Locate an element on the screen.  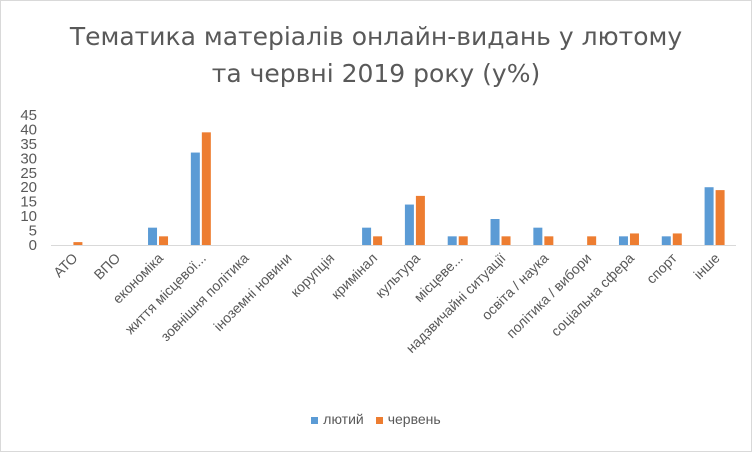
x-category-label: іноземні новини is located at coordinates (252, 292).